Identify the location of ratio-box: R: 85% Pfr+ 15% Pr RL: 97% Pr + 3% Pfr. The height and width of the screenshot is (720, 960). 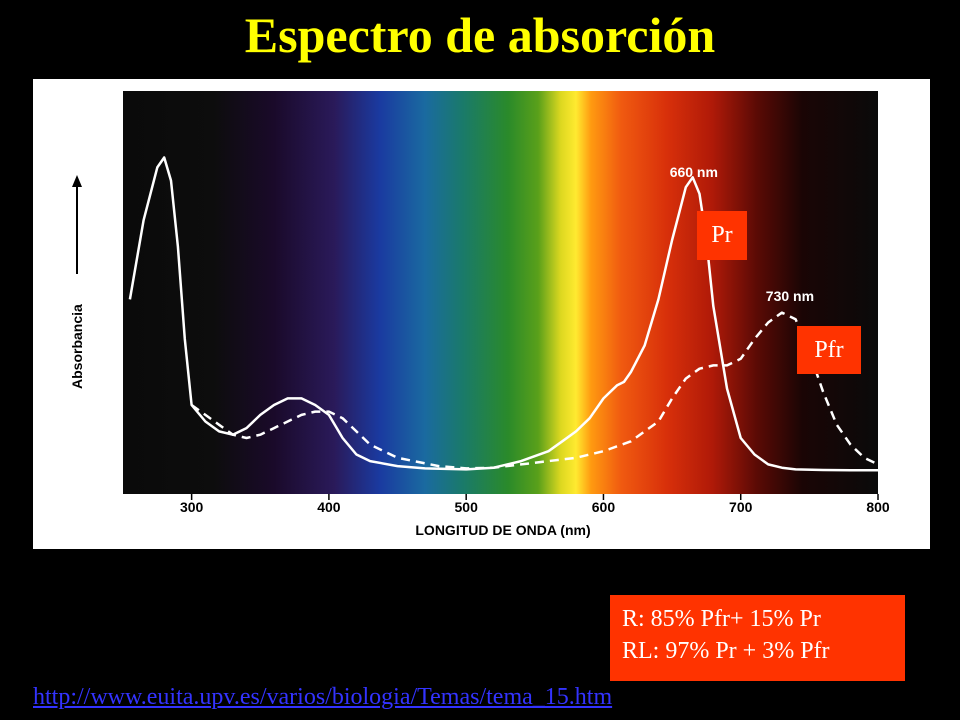
(757, 638).